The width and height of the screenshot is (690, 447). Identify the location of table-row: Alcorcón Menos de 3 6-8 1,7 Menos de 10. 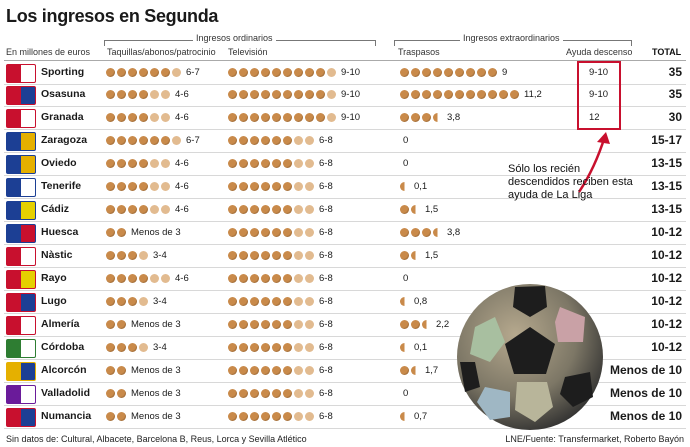
(345, 371).